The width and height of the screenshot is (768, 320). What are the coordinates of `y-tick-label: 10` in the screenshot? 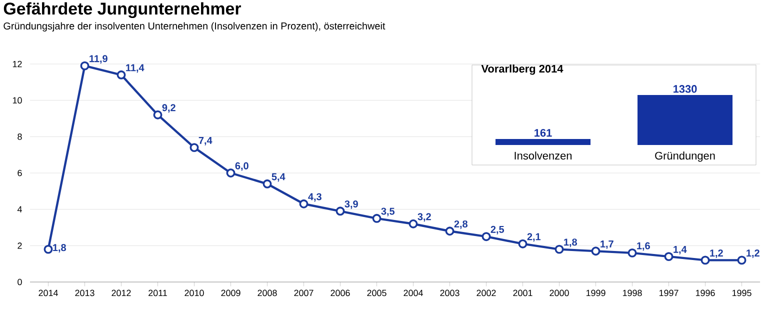 It's located at (17, 100).